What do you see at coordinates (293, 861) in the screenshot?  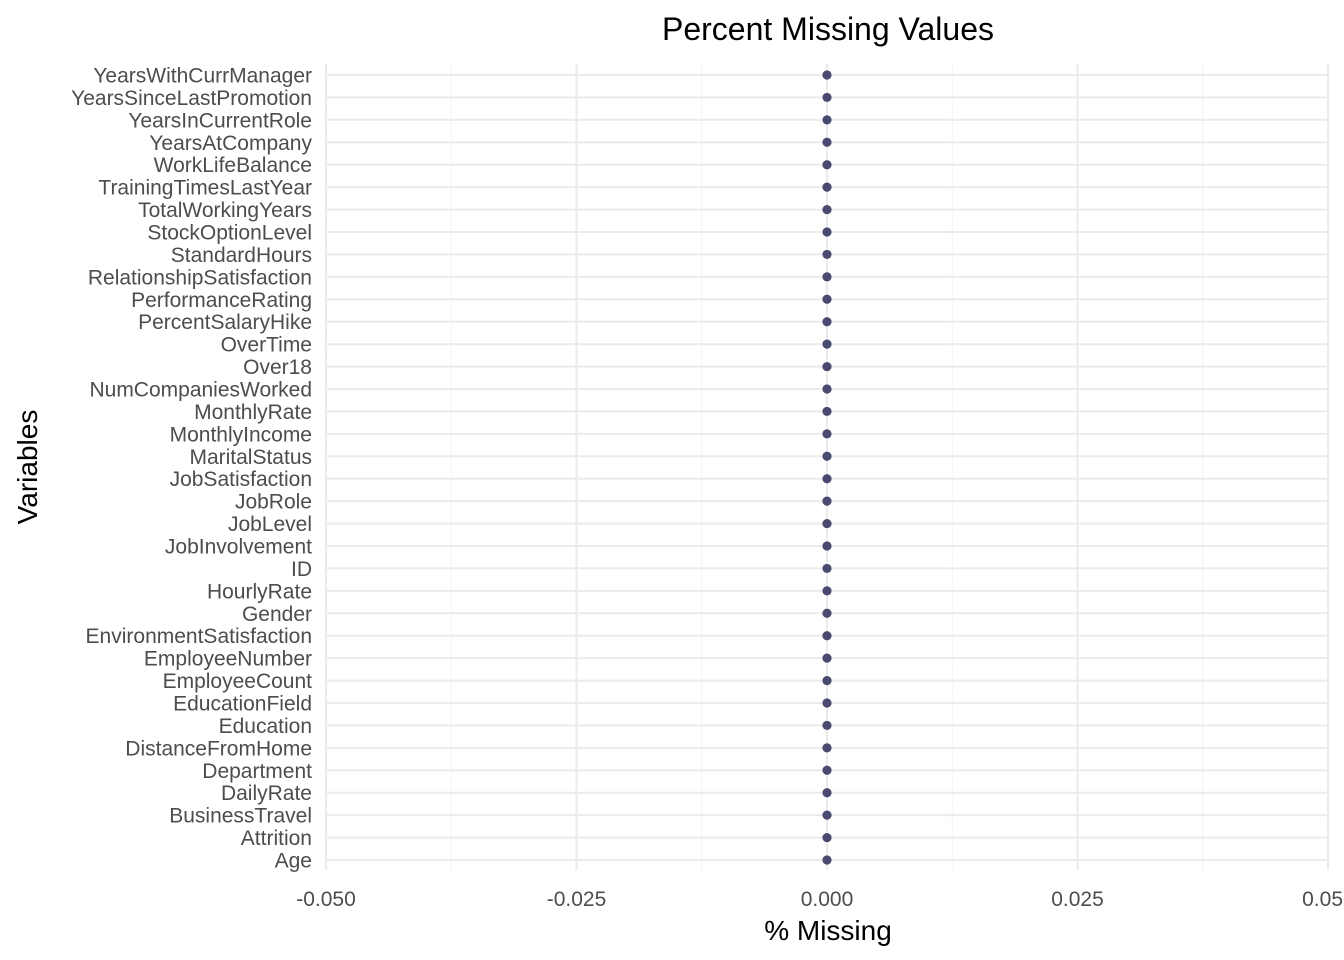 I see `y-tick-label: Age` at bounding box center [293, 861].